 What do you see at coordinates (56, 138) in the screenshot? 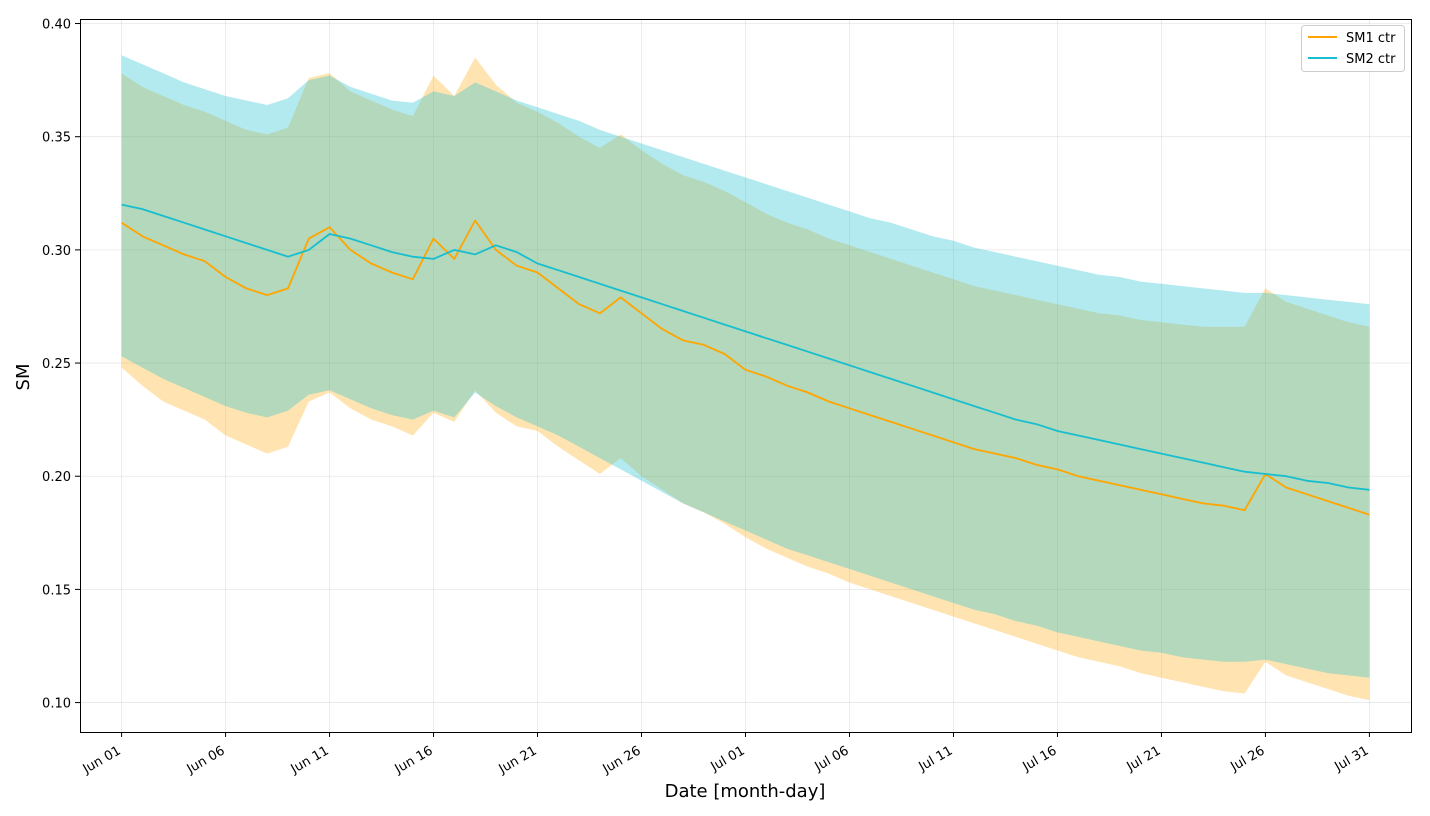
I see `y-tick-label: 0.35` at bounding box center [56, 138].